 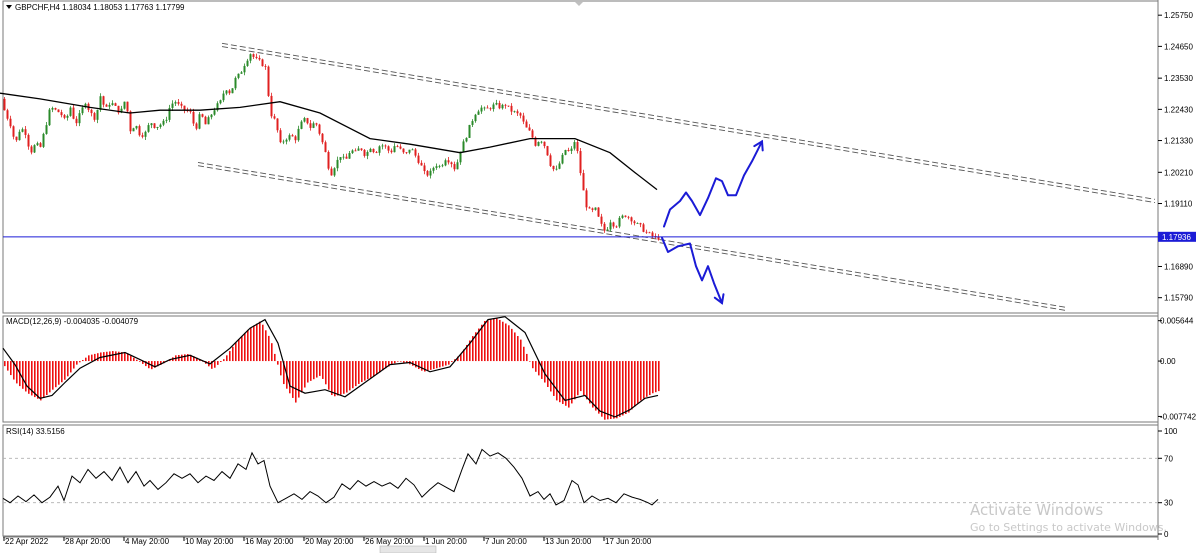 What do you see at coordinates (1068, 527) in the screenshot?
I see `watermark-subtitle: Go to Settings to activate Windows.` at bounding box center [1068, 527].